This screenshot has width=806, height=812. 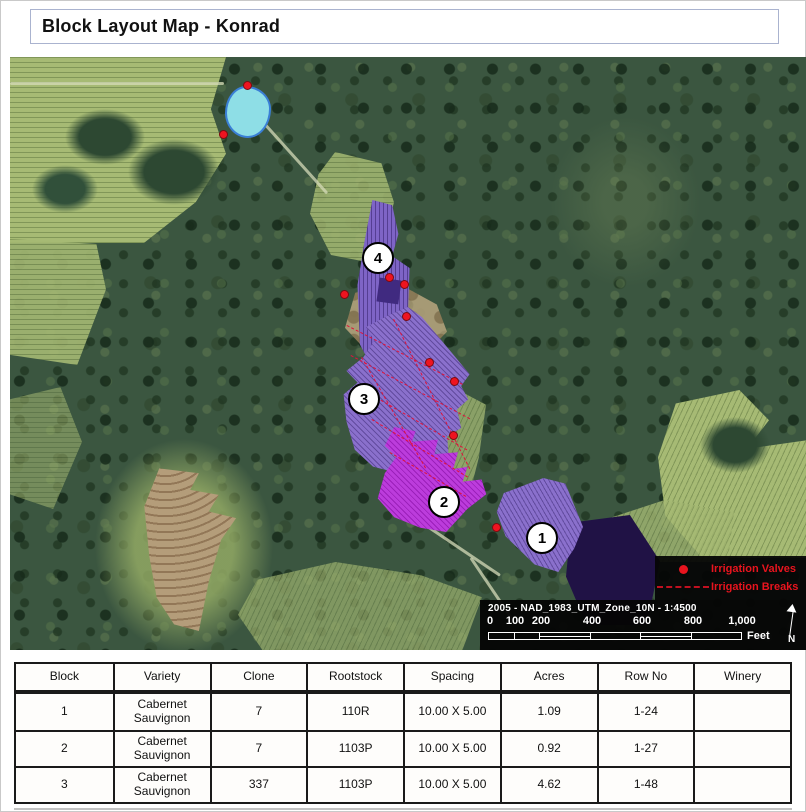 What do you see at coordinates (645, 784) in the screenshot?
I see `cell-rowno: 1-48` at bounding box center [645, 784].